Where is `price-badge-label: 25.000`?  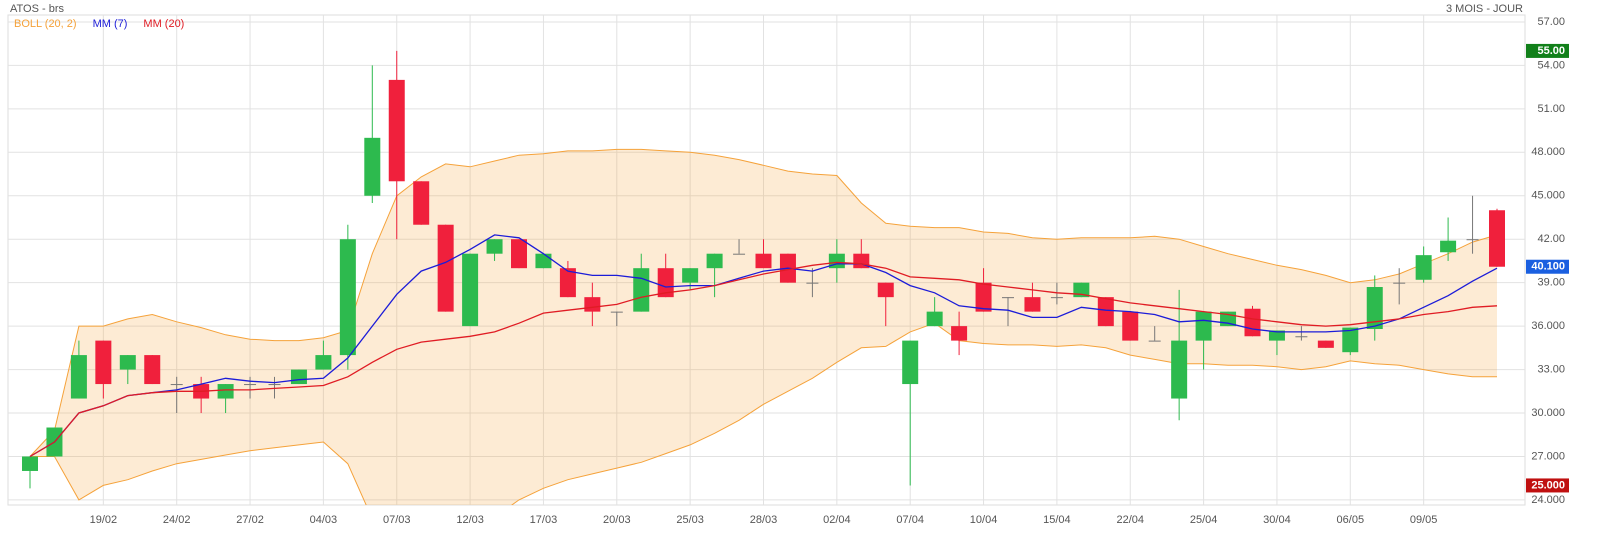 price-badge-label: 25.000 is located at coordinates (1548, 485).